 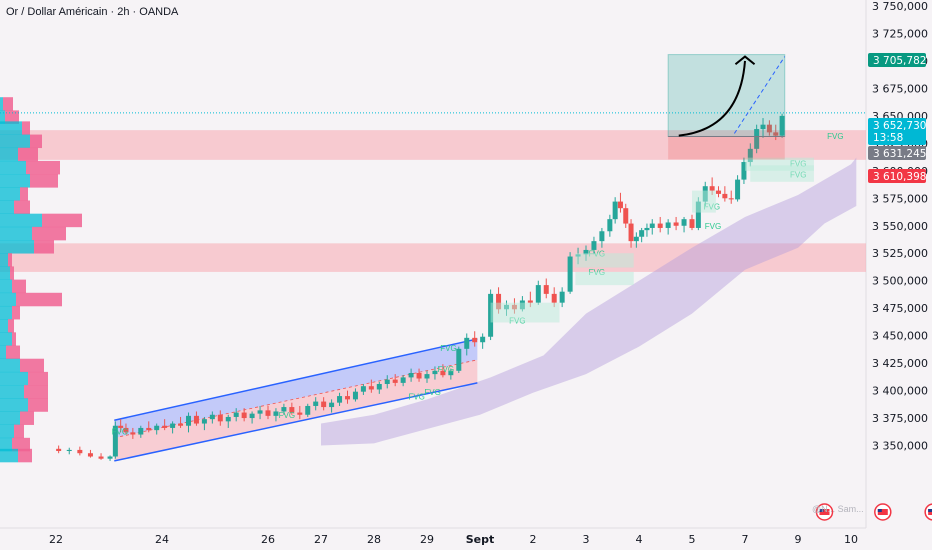 What do you see at coordinates (726, 95) in the screenshot?
I see `target-zone` at bounding box center [726, 95].